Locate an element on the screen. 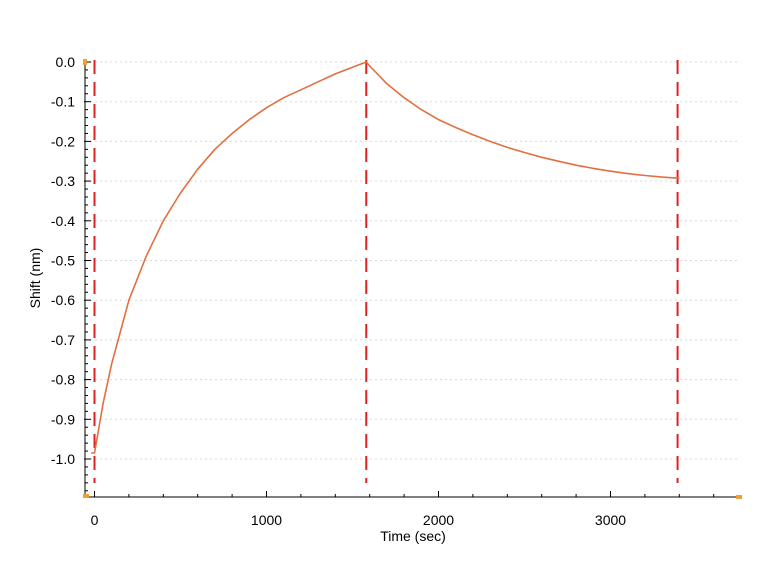 This screenshot has height=586, width=769. x-tick-label: 0 is located at coordinates (95, 520).